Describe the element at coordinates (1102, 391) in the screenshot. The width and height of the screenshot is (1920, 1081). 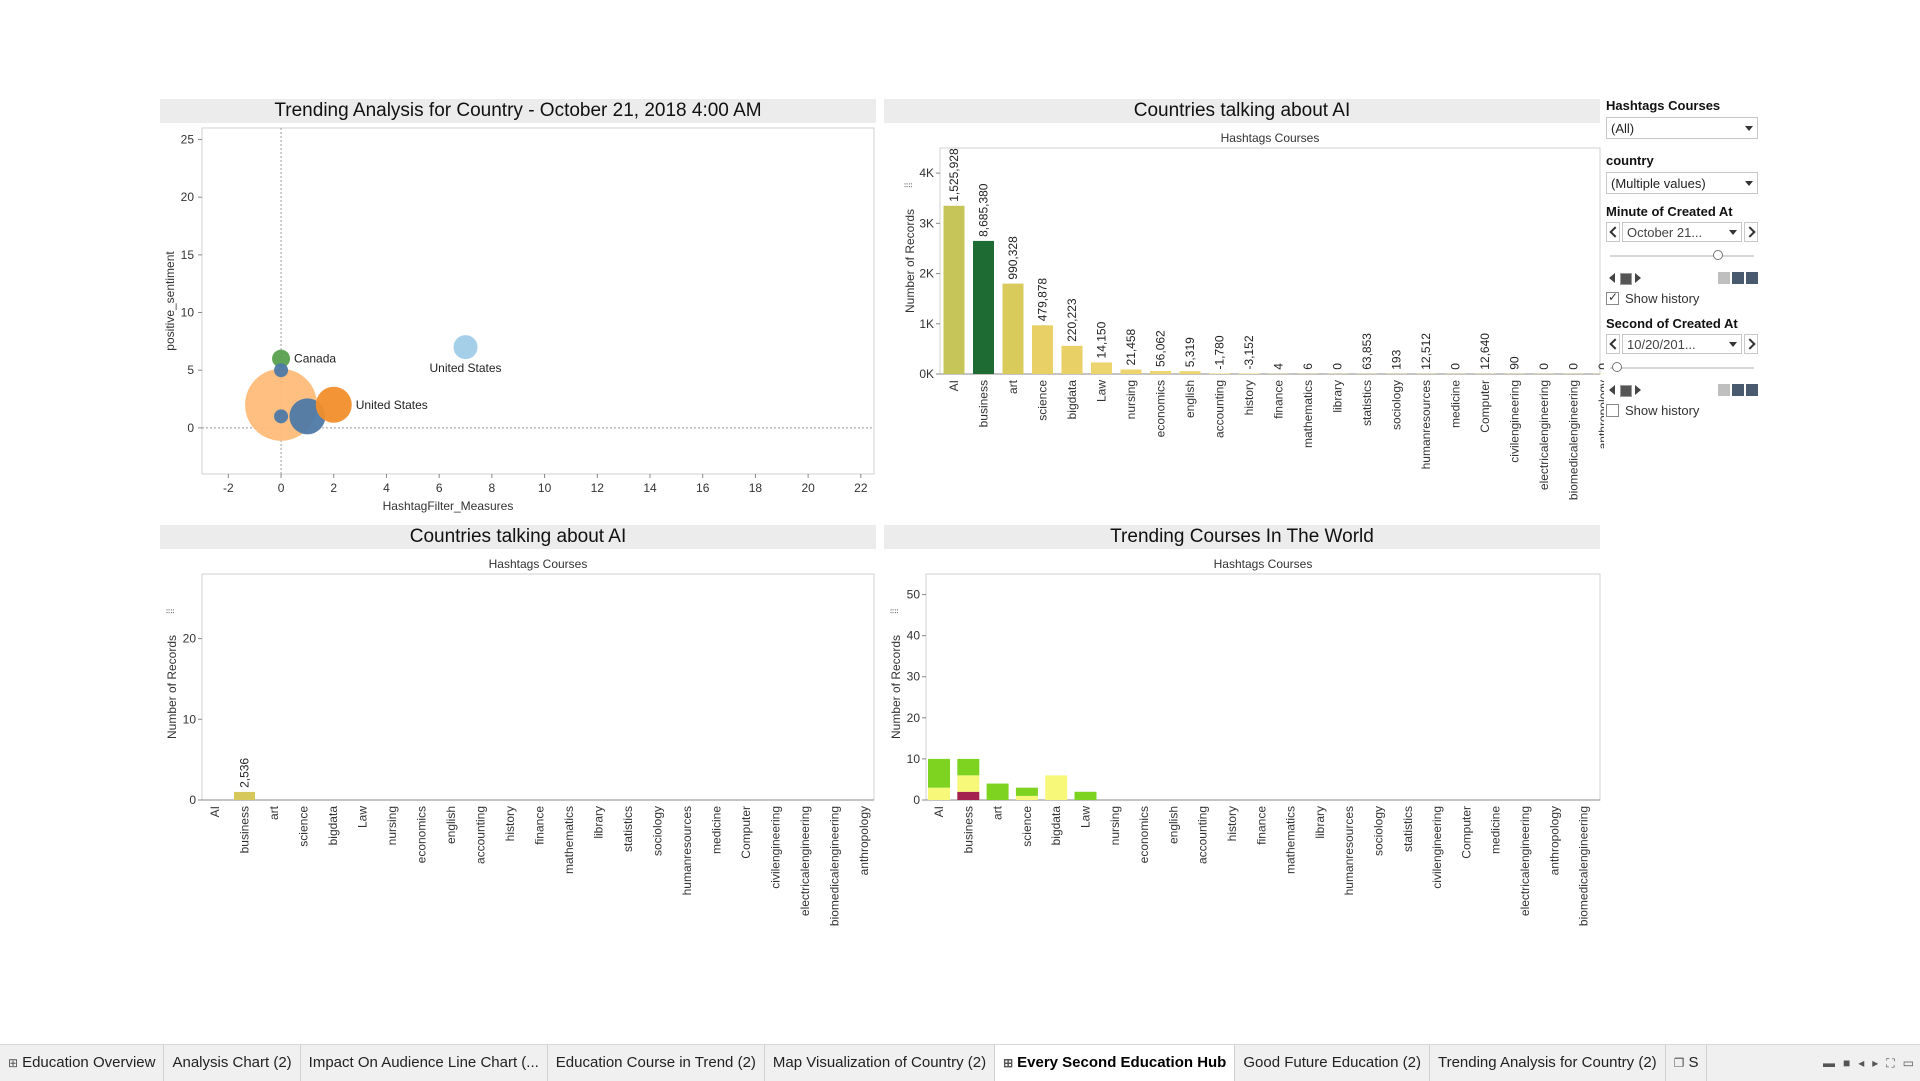
I see `category-label: Law` at that location.